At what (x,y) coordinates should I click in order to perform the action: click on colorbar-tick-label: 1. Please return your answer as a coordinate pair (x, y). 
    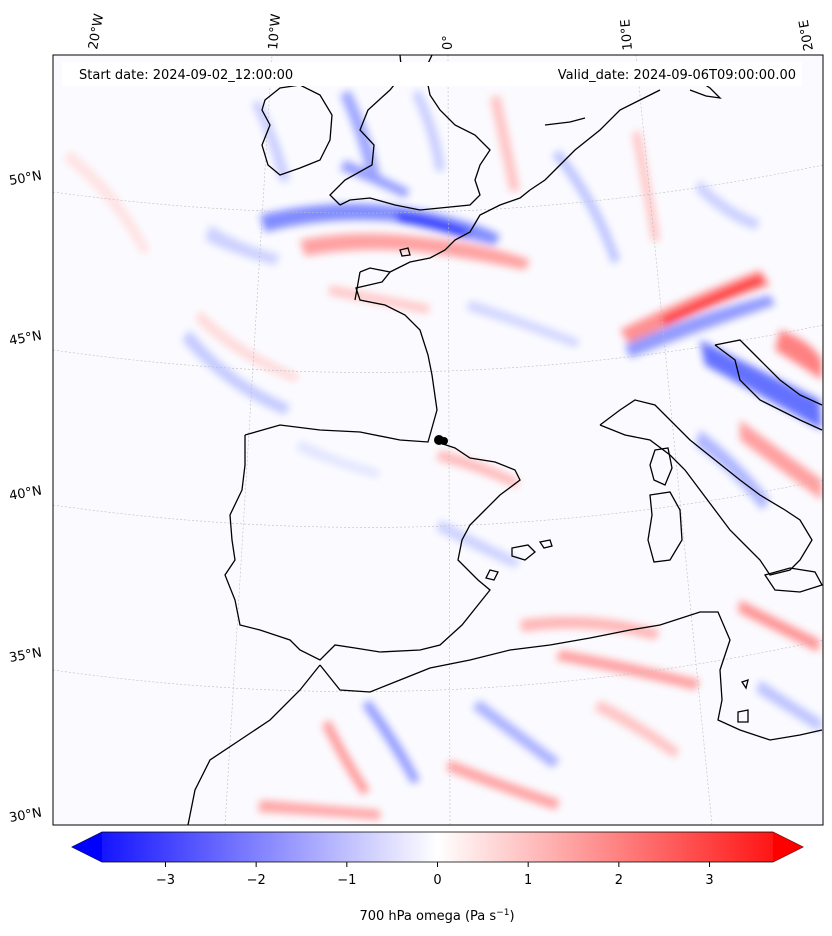
    Looking at the image, I should click on (528, 880).